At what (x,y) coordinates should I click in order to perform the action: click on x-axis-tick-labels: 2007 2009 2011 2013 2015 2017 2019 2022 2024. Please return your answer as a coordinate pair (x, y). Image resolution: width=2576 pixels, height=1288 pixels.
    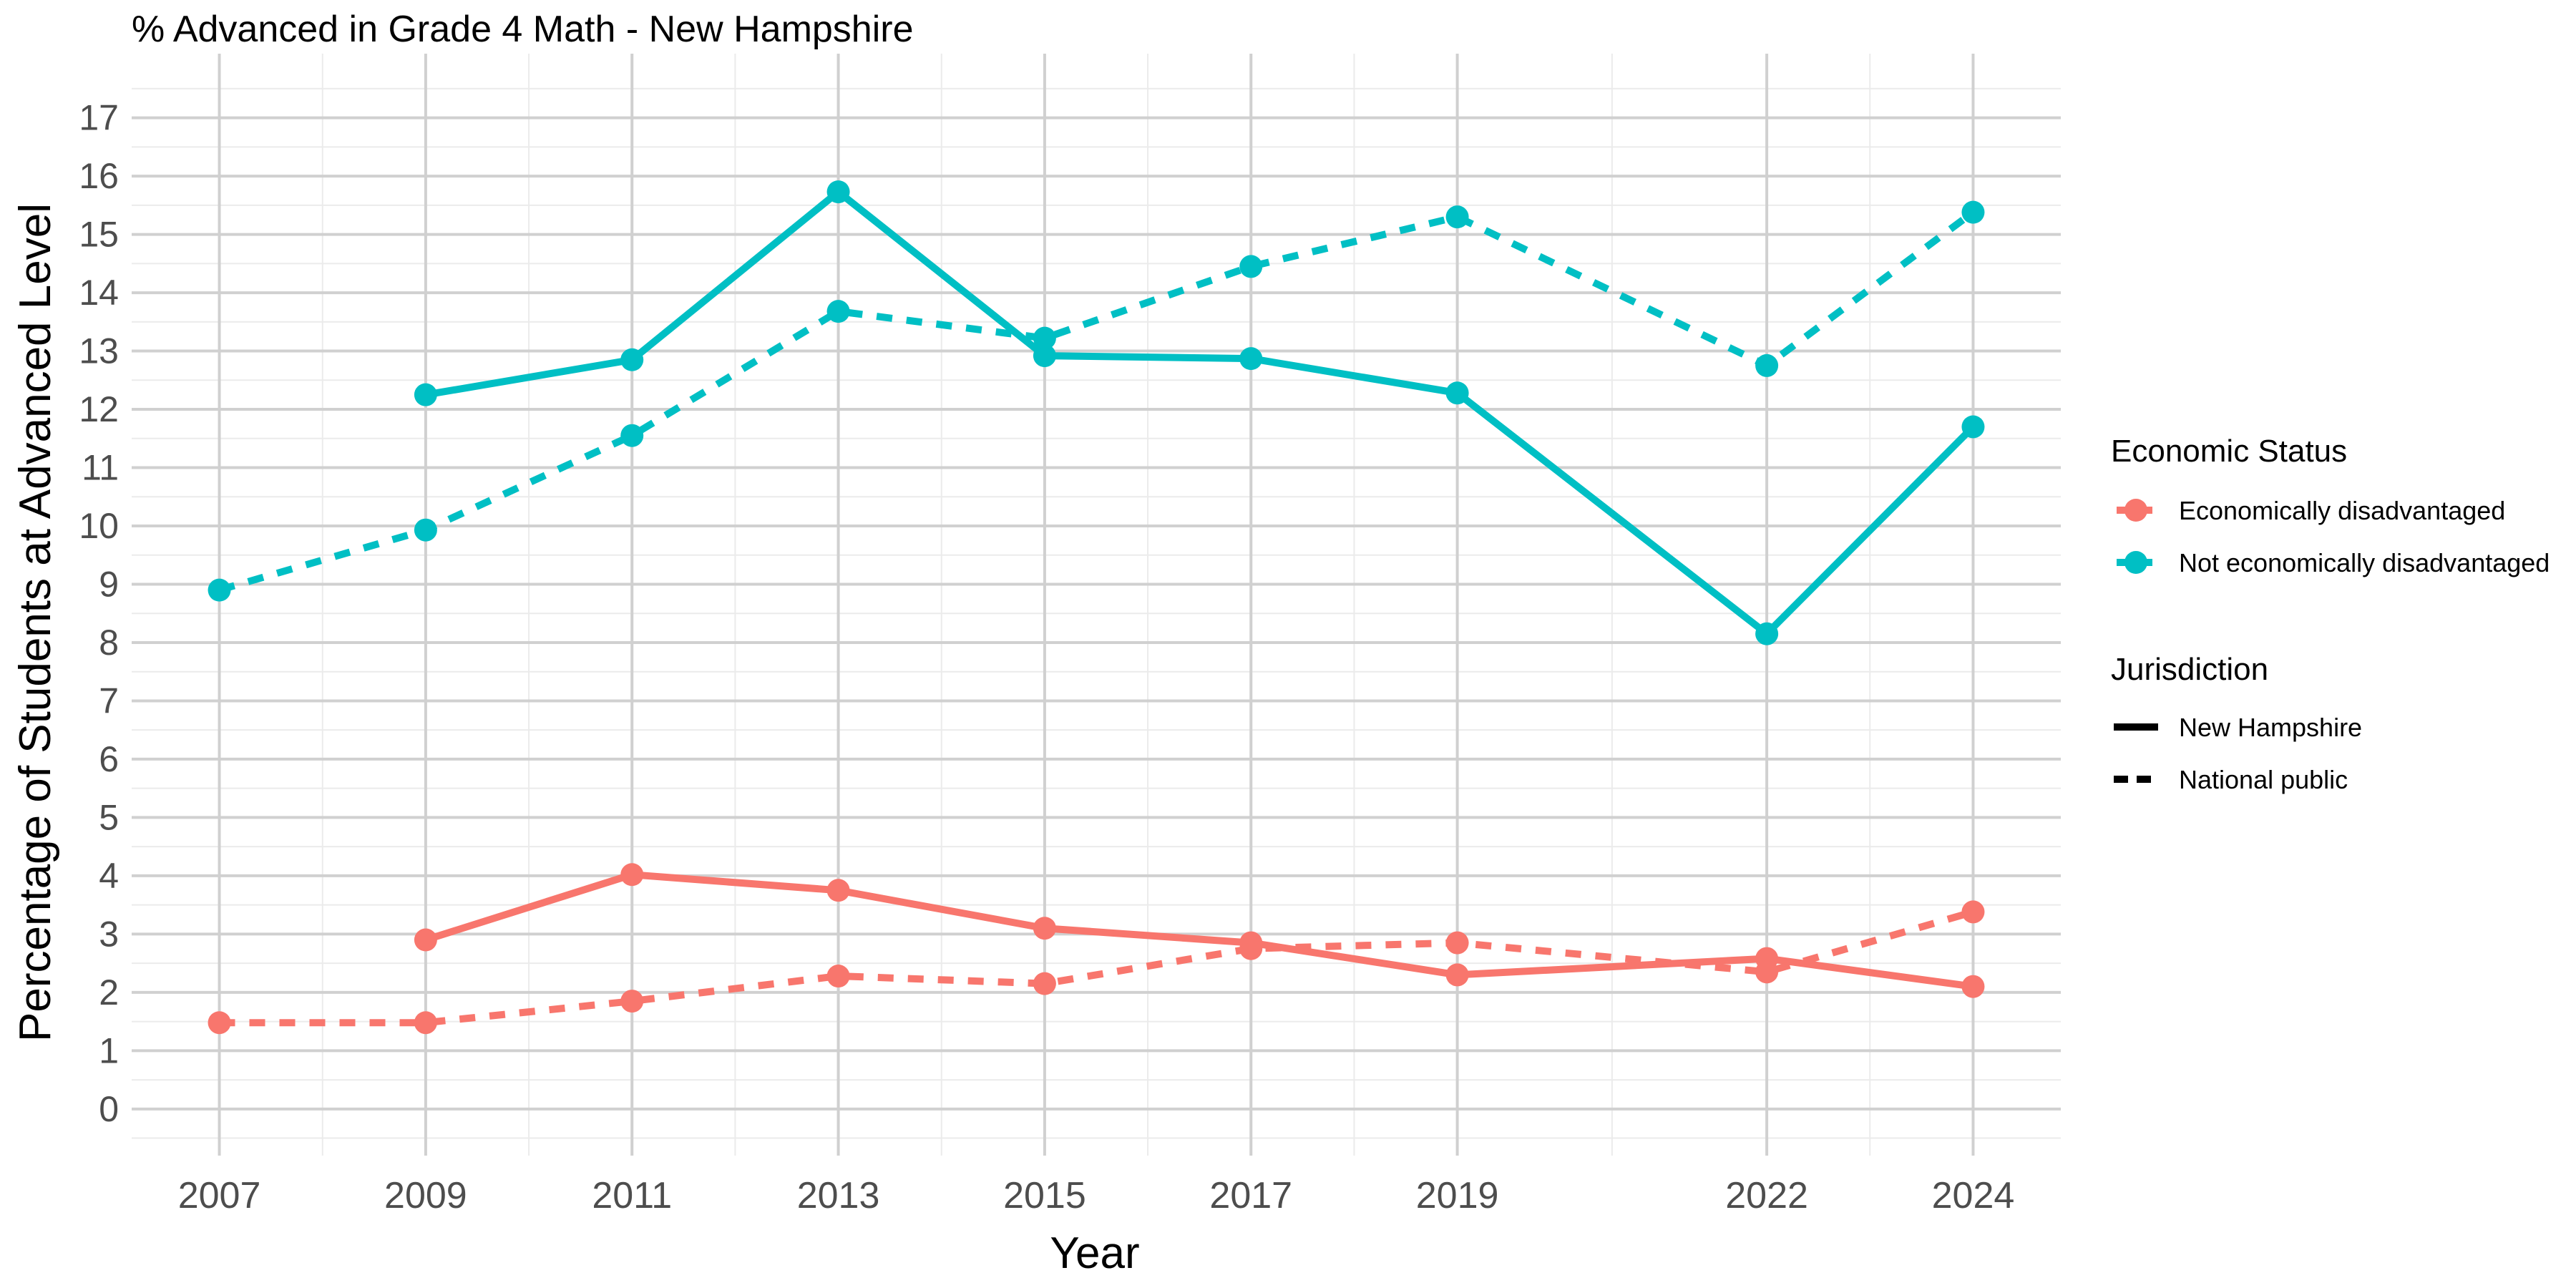
    Looking at the image, I should click on (1096, 1195).